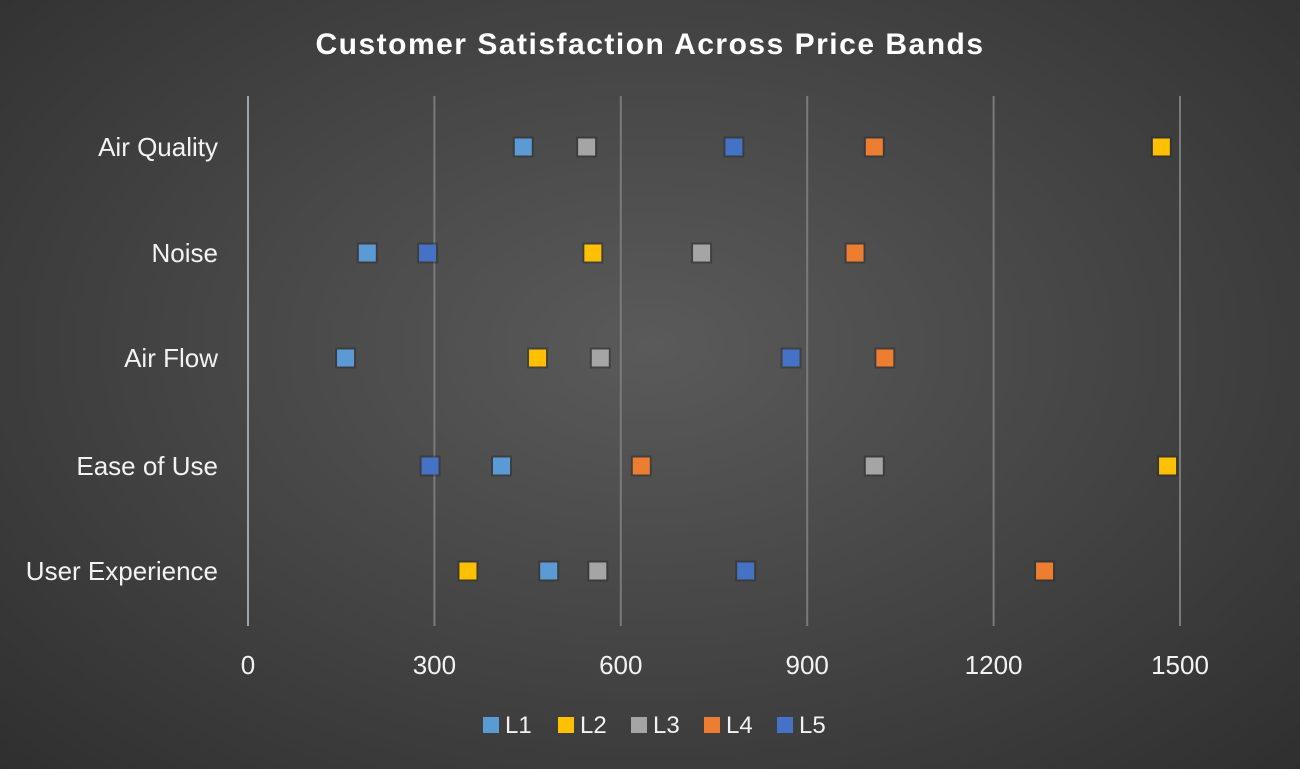  Describe the element at coordinates (248, 665) in the screenshot. I see `x-tick-label: 0` at that location.